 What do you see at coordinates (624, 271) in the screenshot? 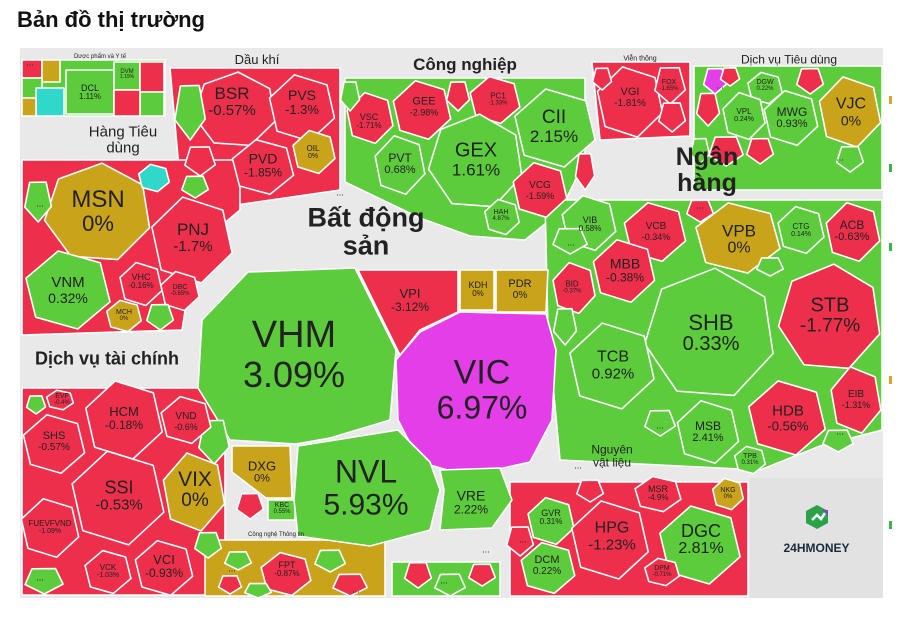
I see `cell-mbb` at bounding box center [624, 271].